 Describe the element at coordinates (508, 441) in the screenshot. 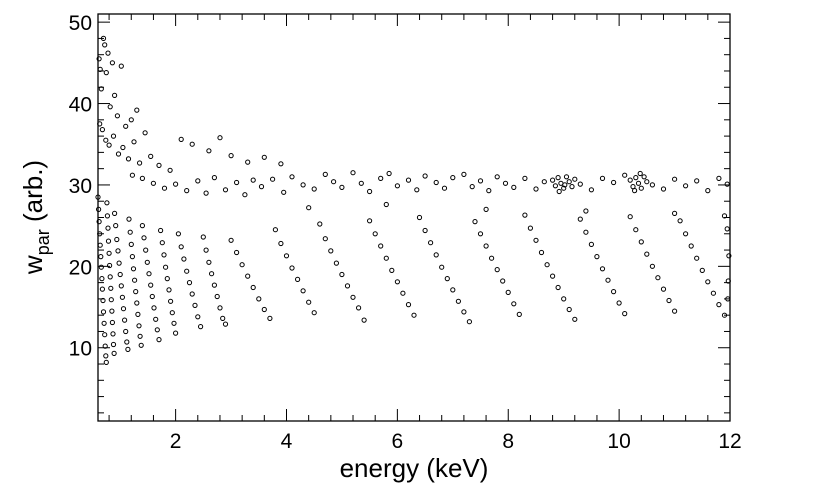

I see `x-tick-label: 8` at that location.